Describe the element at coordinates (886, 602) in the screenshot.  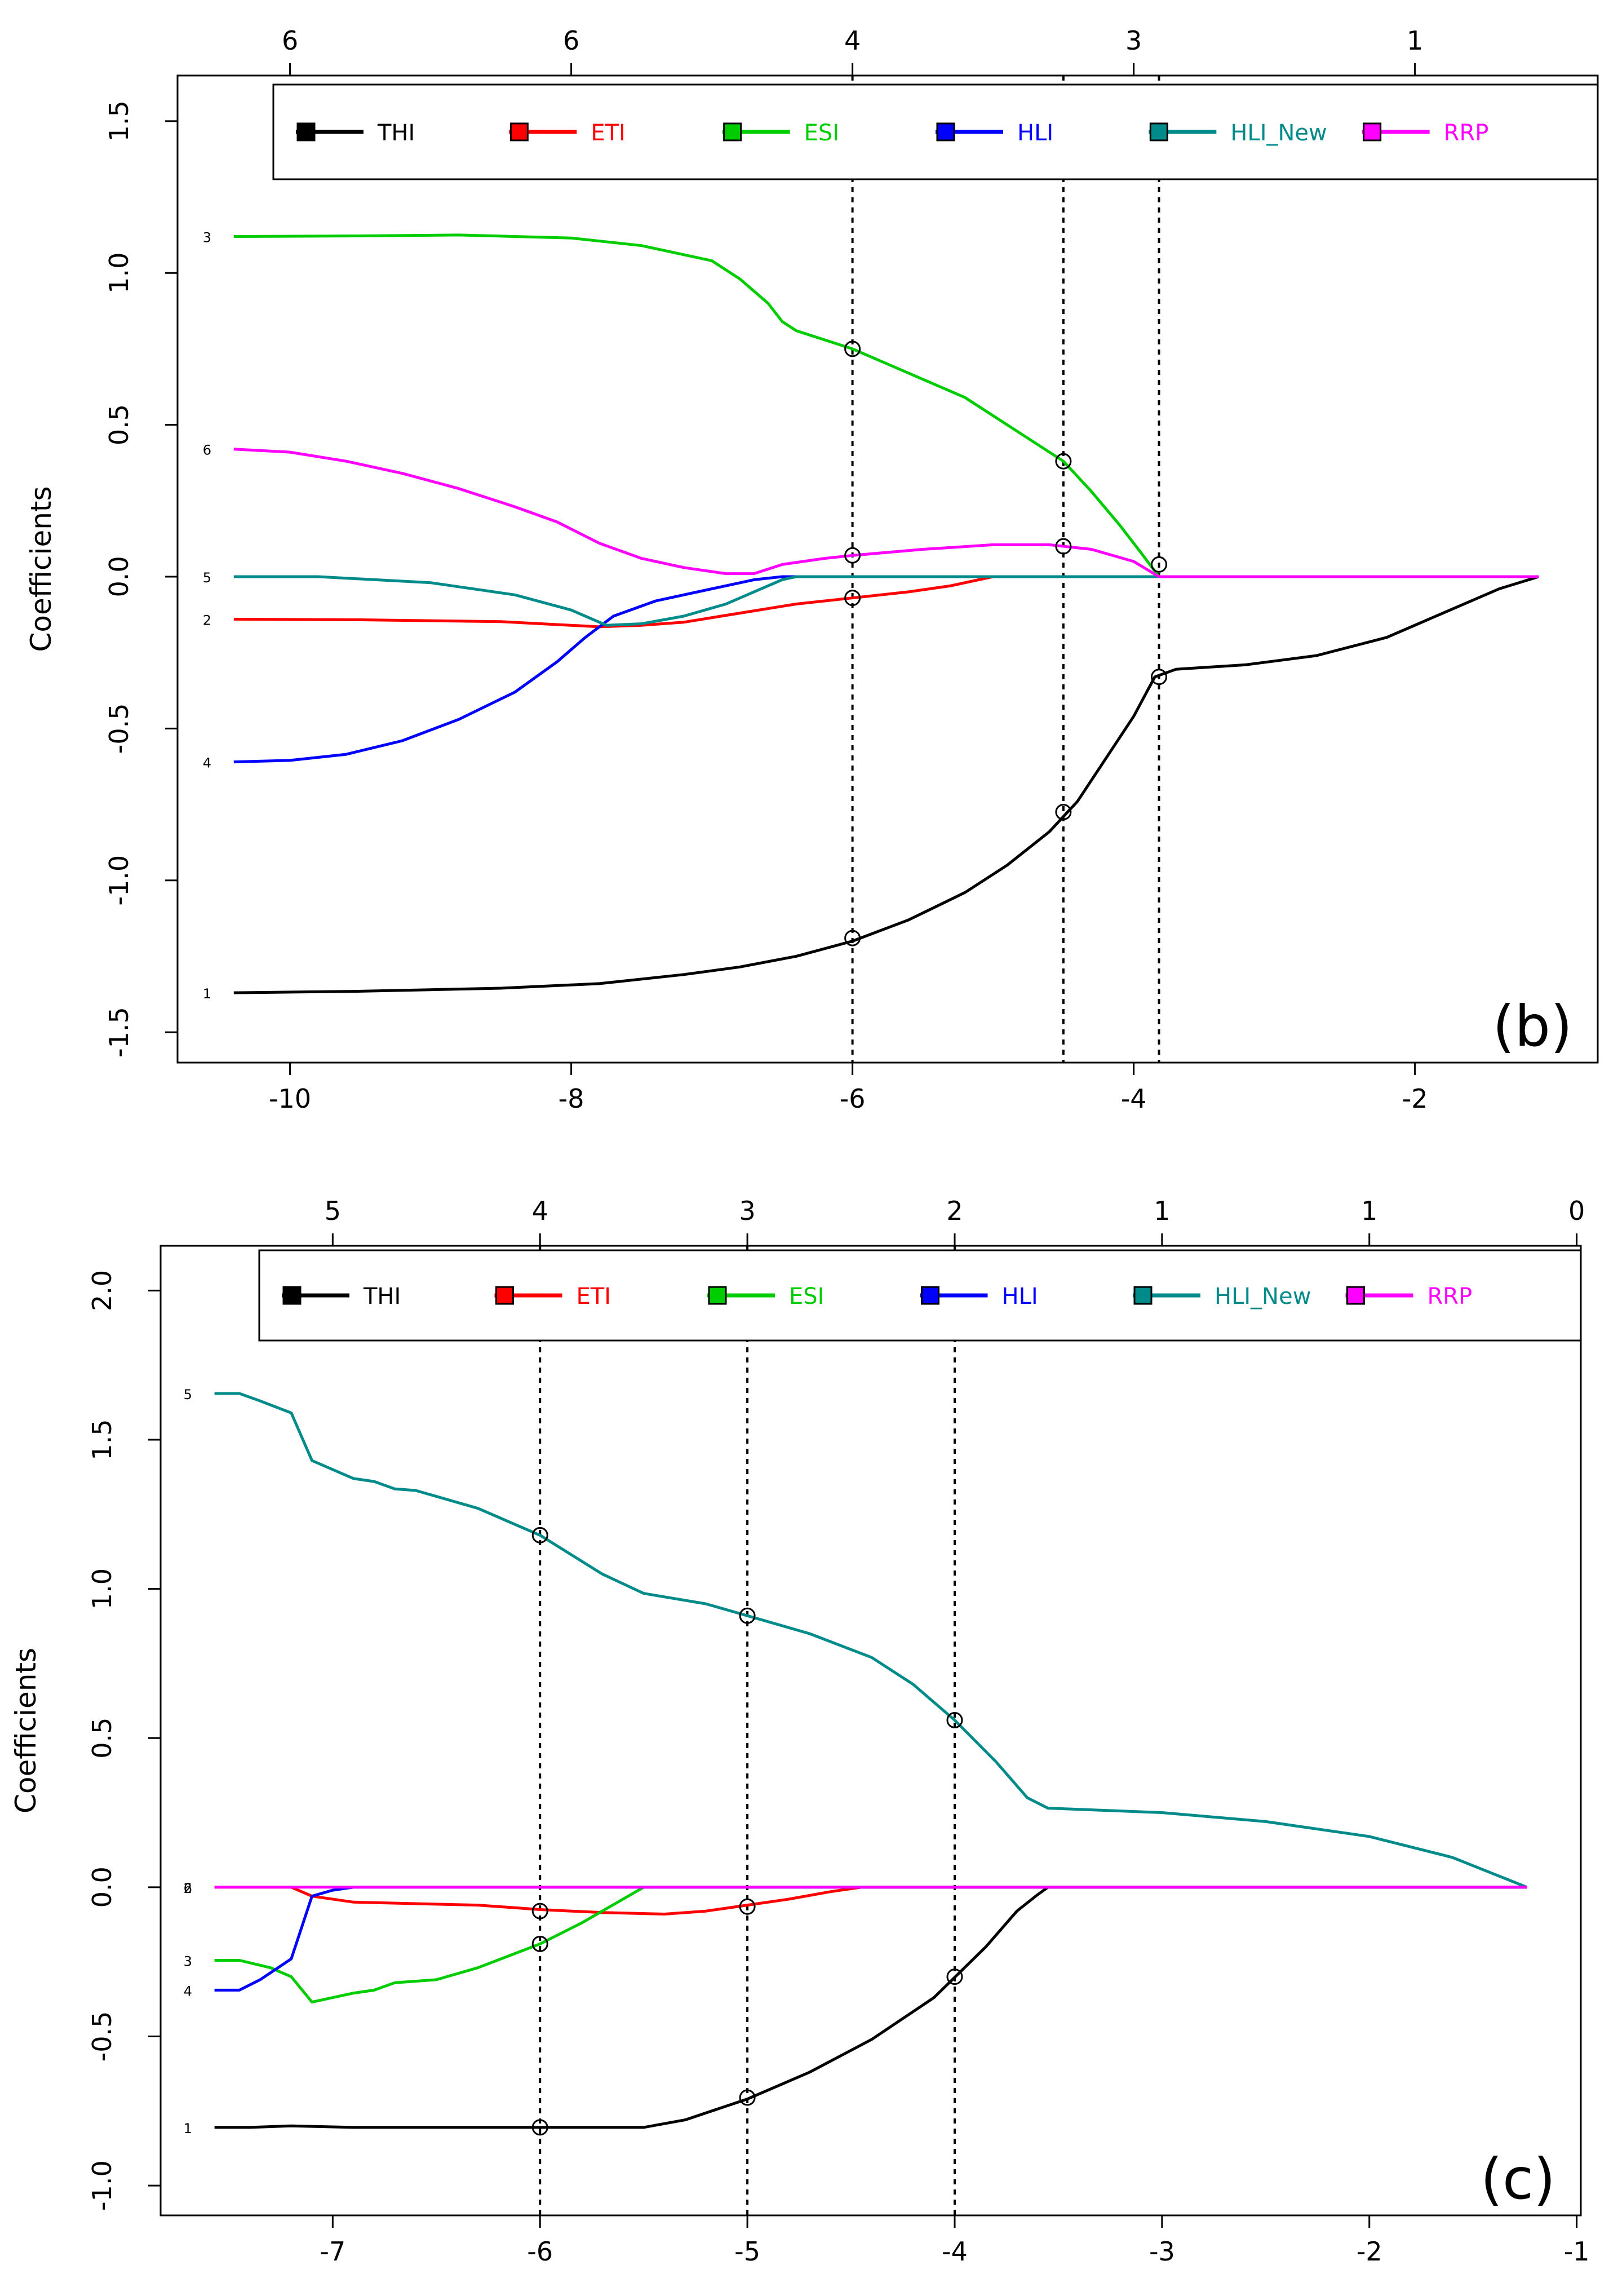
I see `series-line-eti` at that location.